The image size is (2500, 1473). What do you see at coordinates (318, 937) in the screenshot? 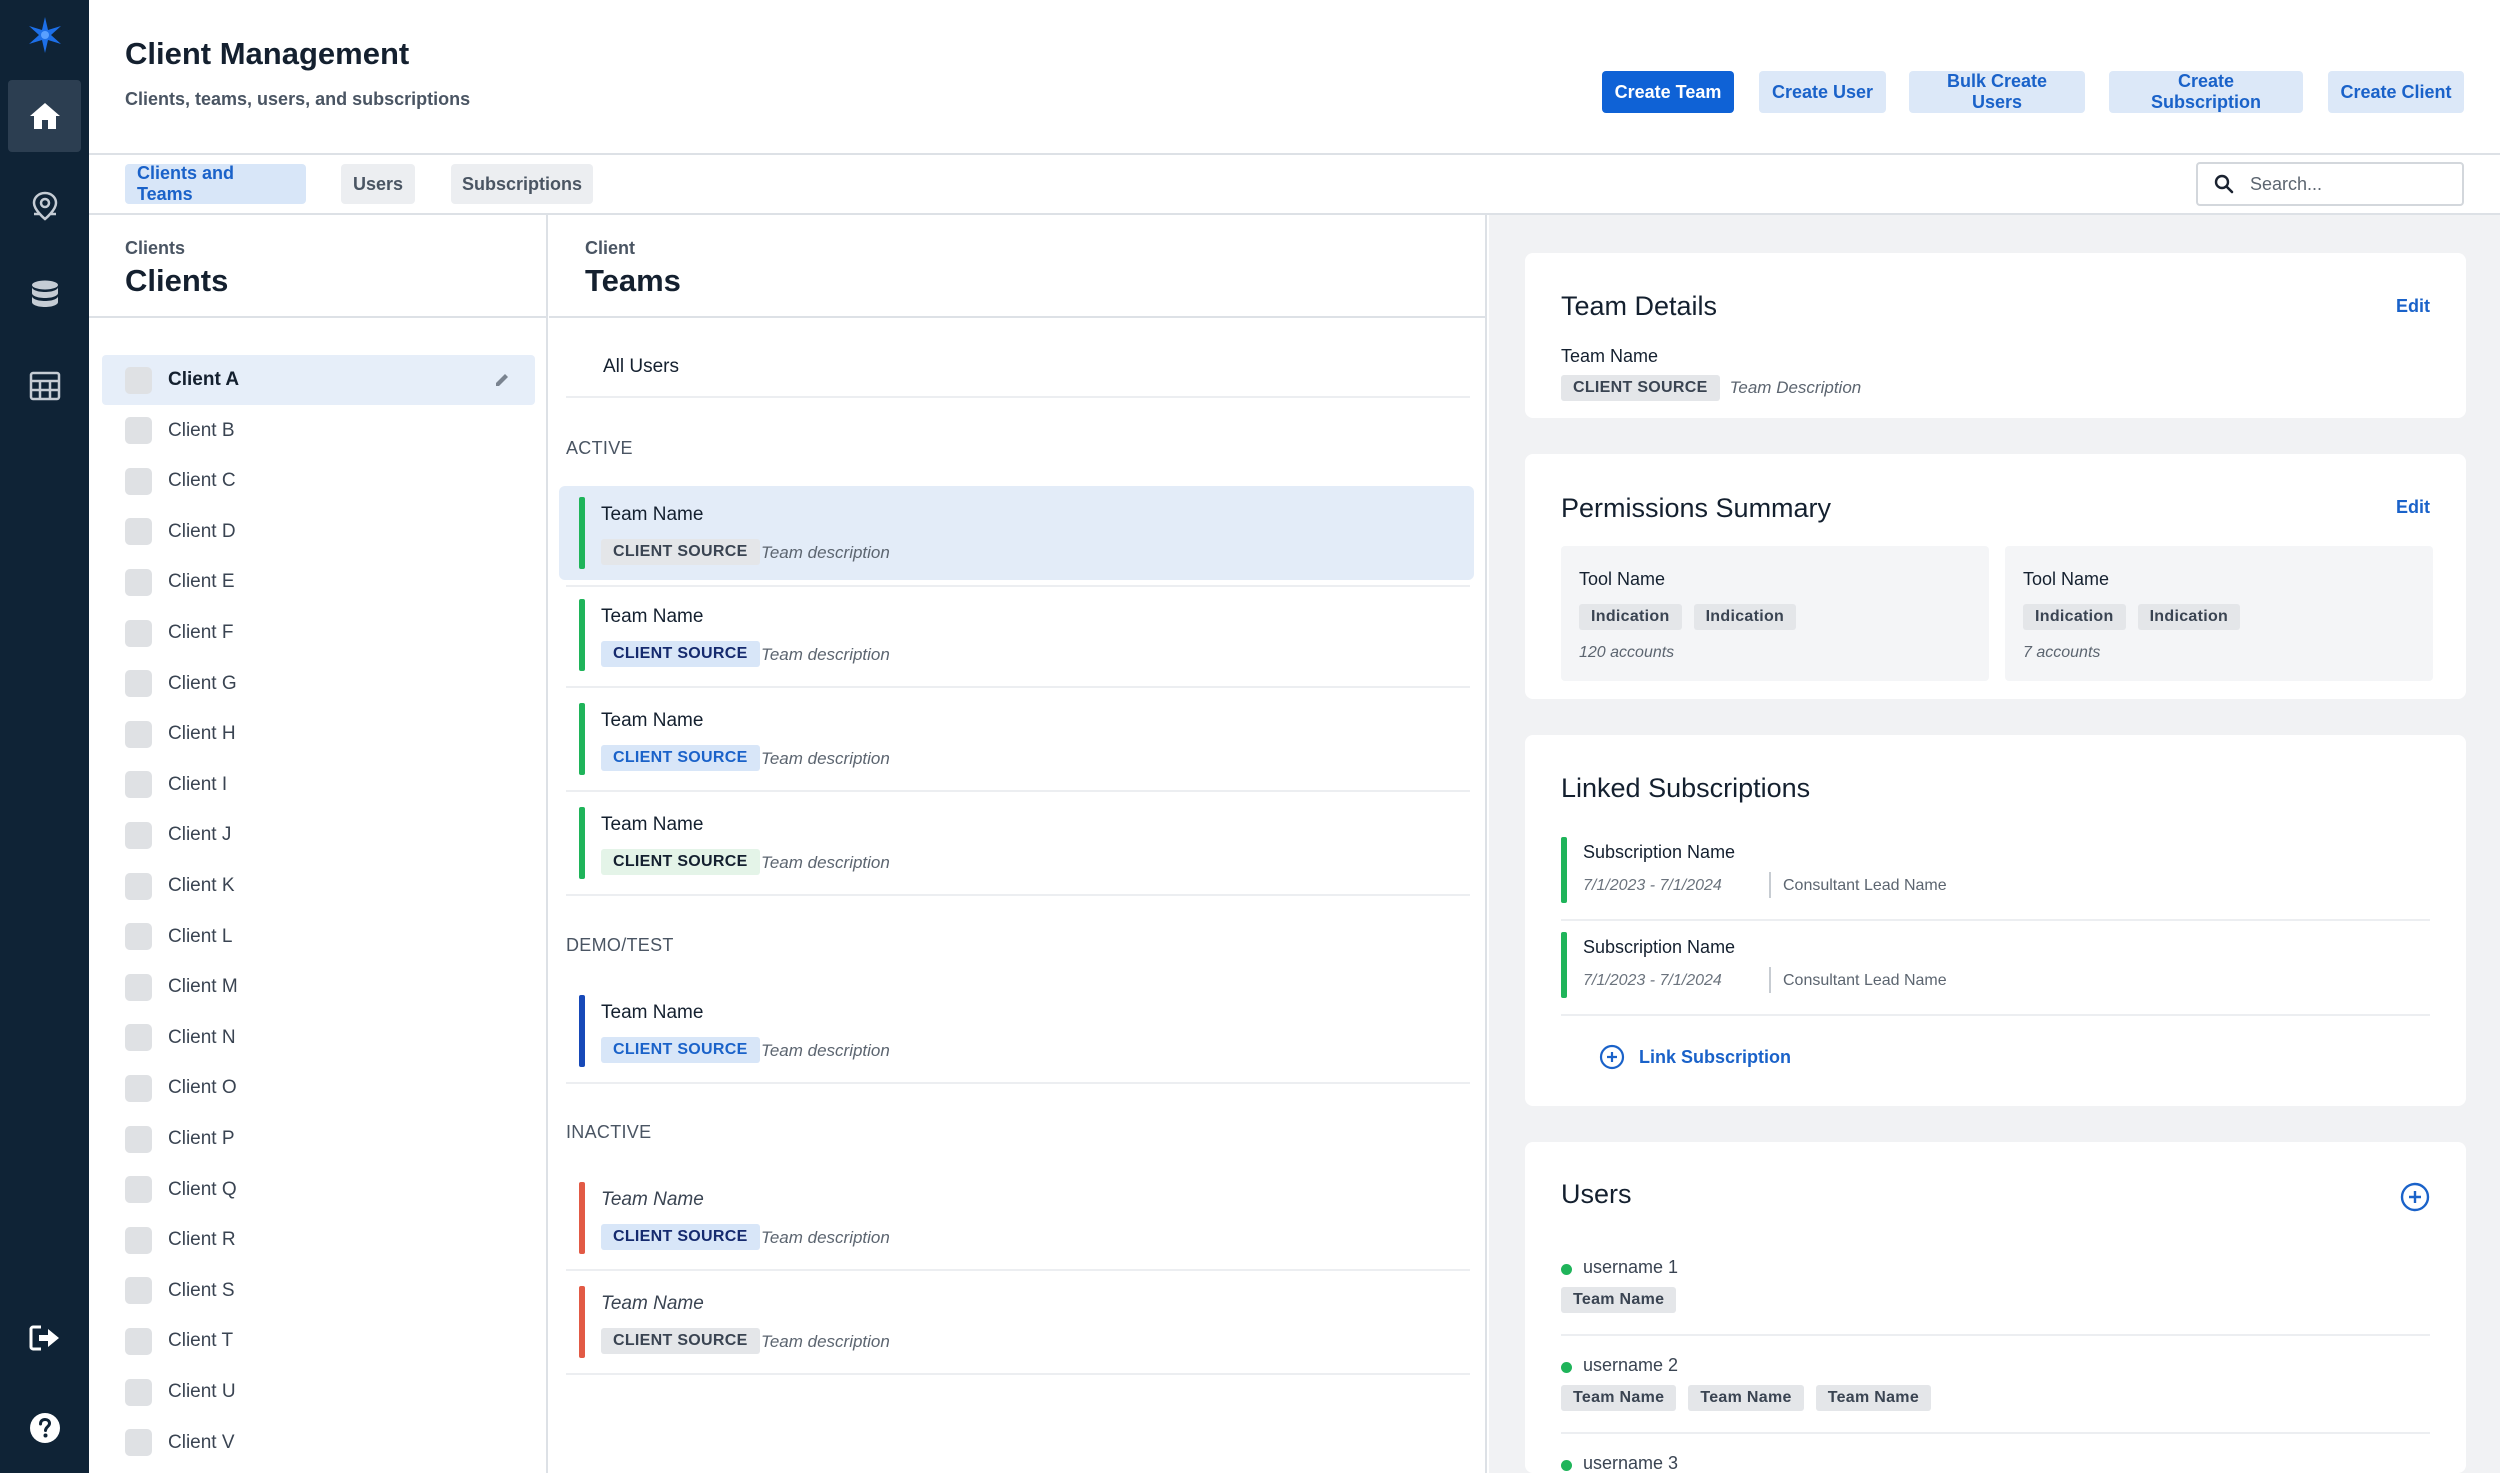
I see `client-list-item: Client L` at bounding box center [318, 937].